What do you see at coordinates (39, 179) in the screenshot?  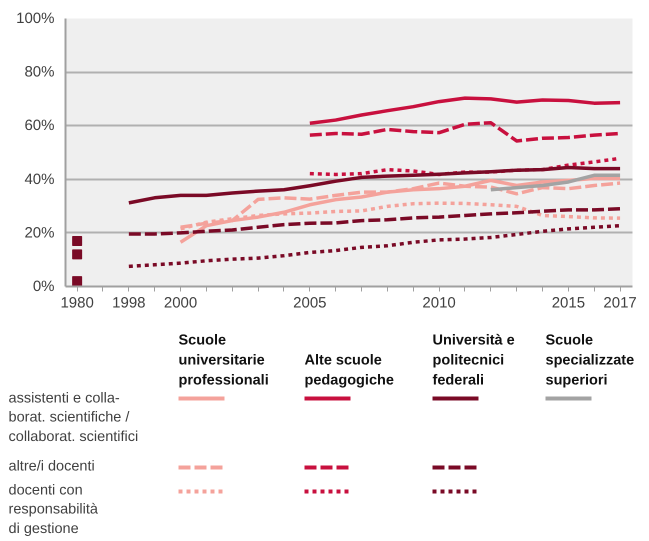 I see `y-tick-label: 40%` at bounding box center [39, 179].